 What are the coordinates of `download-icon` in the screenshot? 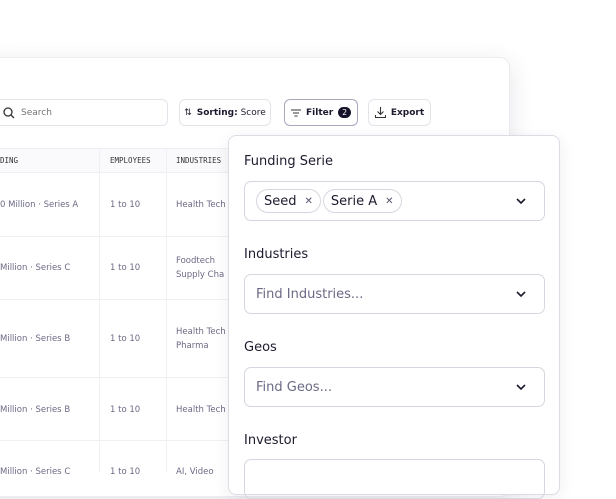 It's located at (380, 112).